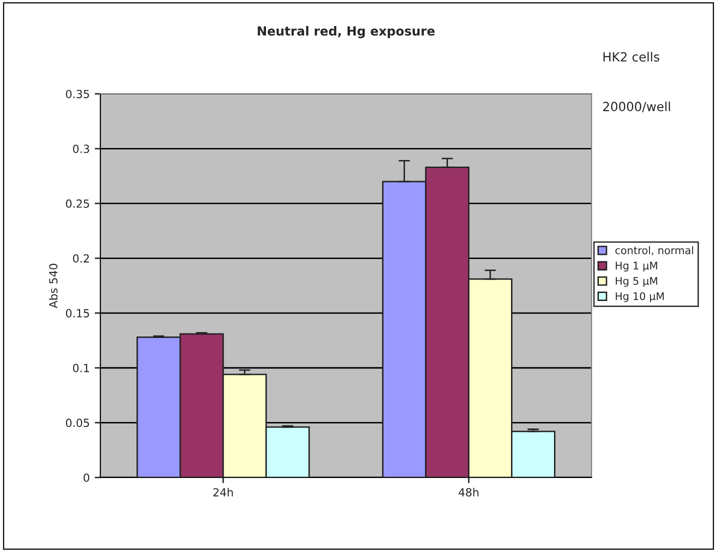  Describe the element at coordinates (87, 477) in the screenshot. I see `y-tick-label: 0` at that location.